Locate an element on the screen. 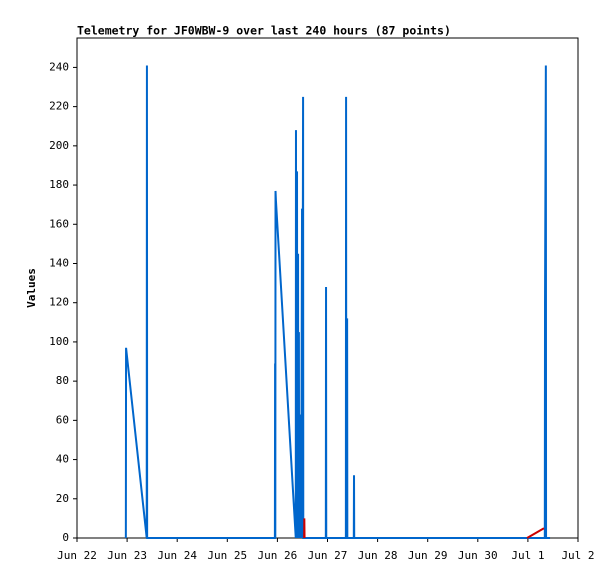  x-tick-label: Jun 24 is located at coordinates (177, 555).